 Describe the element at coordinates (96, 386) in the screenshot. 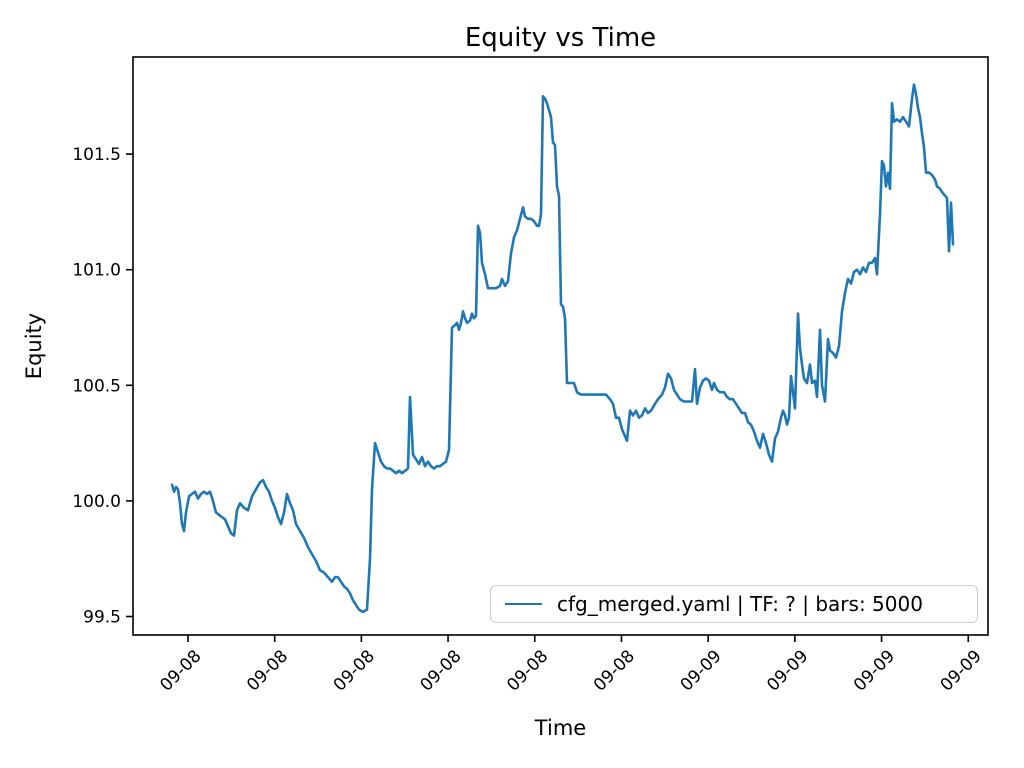

I see `y-tick-label: 100.5` at that location.